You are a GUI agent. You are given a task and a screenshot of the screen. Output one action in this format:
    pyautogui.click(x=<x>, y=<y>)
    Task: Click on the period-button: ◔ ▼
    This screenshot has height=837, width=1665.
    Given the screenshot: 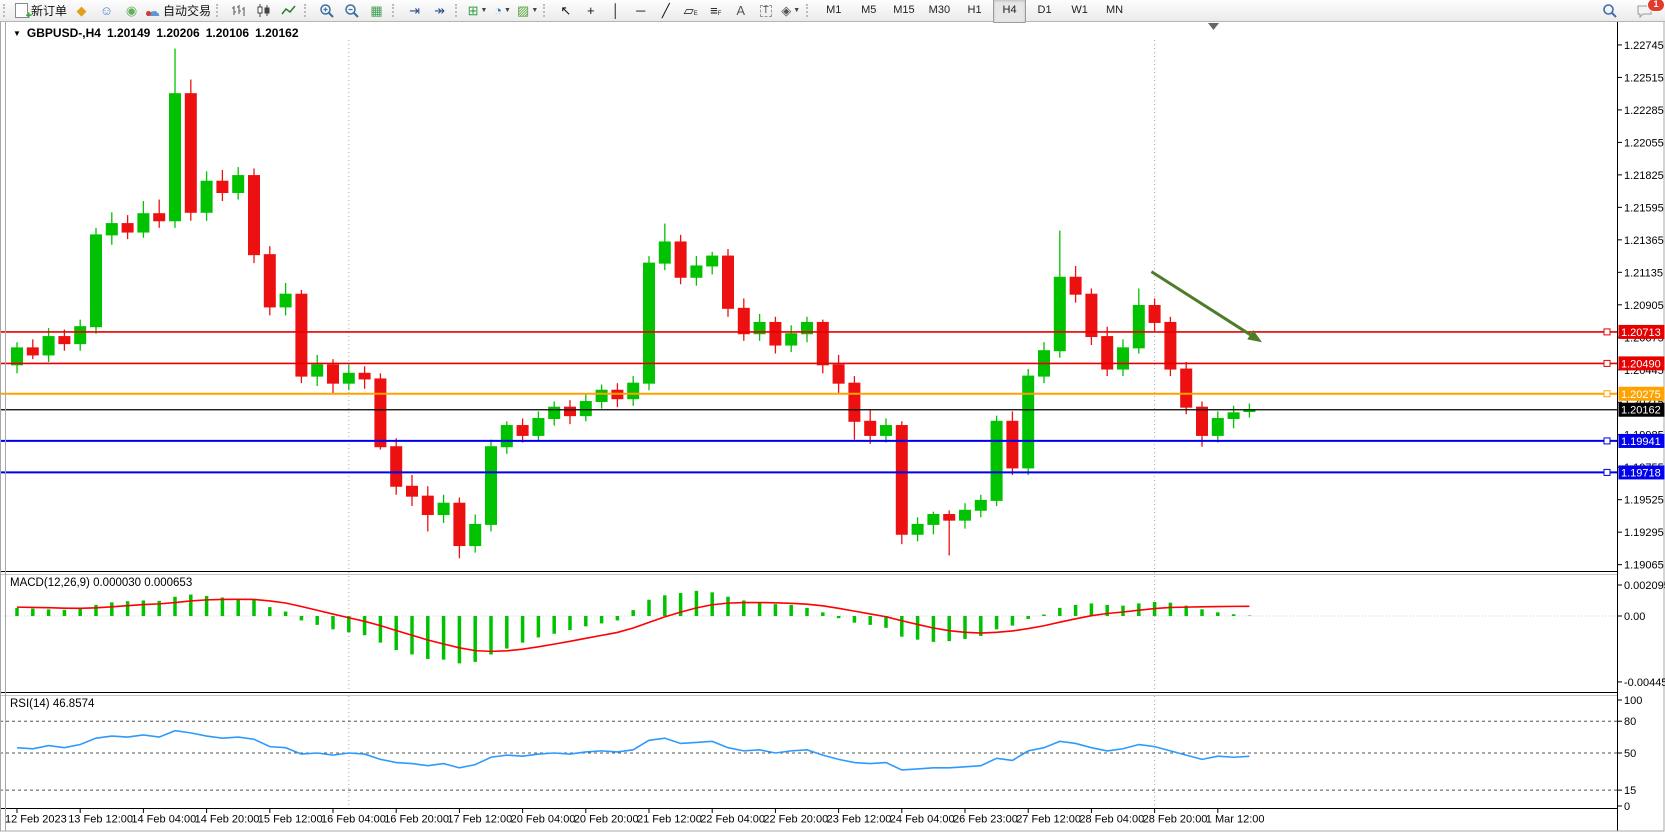 What is the action you would take?
    pyautogui.click(x=502, y=10)
    